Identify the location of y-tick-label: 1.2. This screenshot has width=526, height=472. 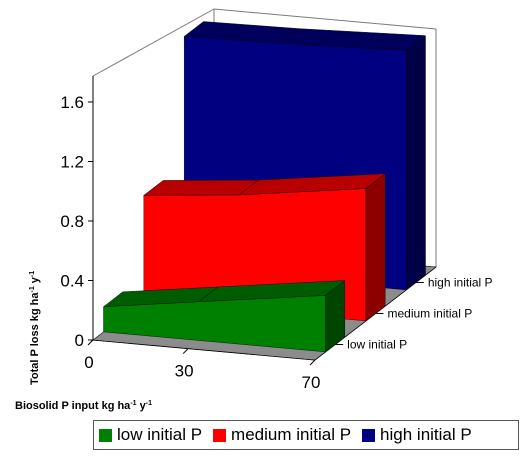
(72, 162).